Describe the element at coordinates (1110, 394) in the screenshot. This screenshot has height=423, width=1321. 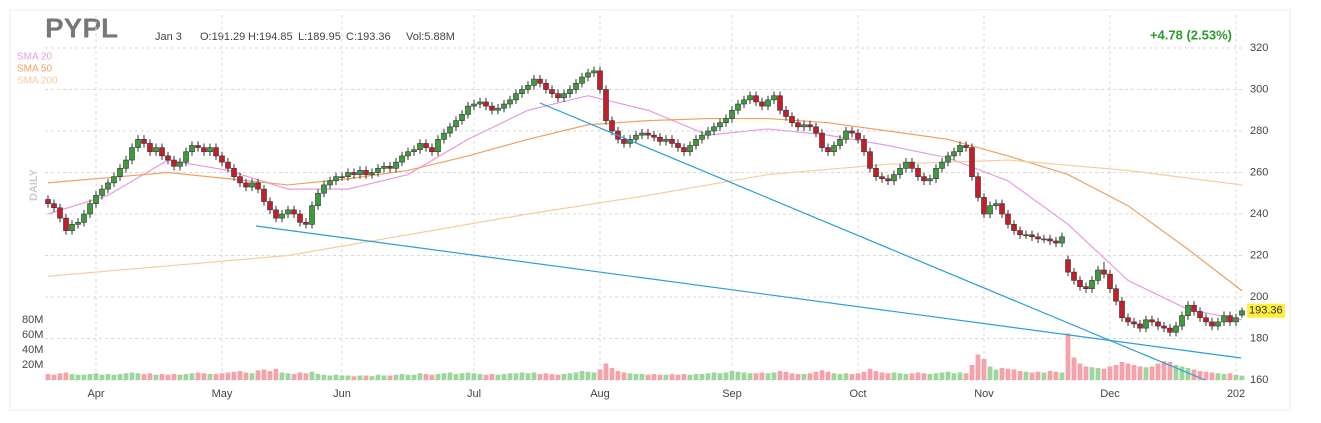
I see `x-tick-label: Dec` at that location.